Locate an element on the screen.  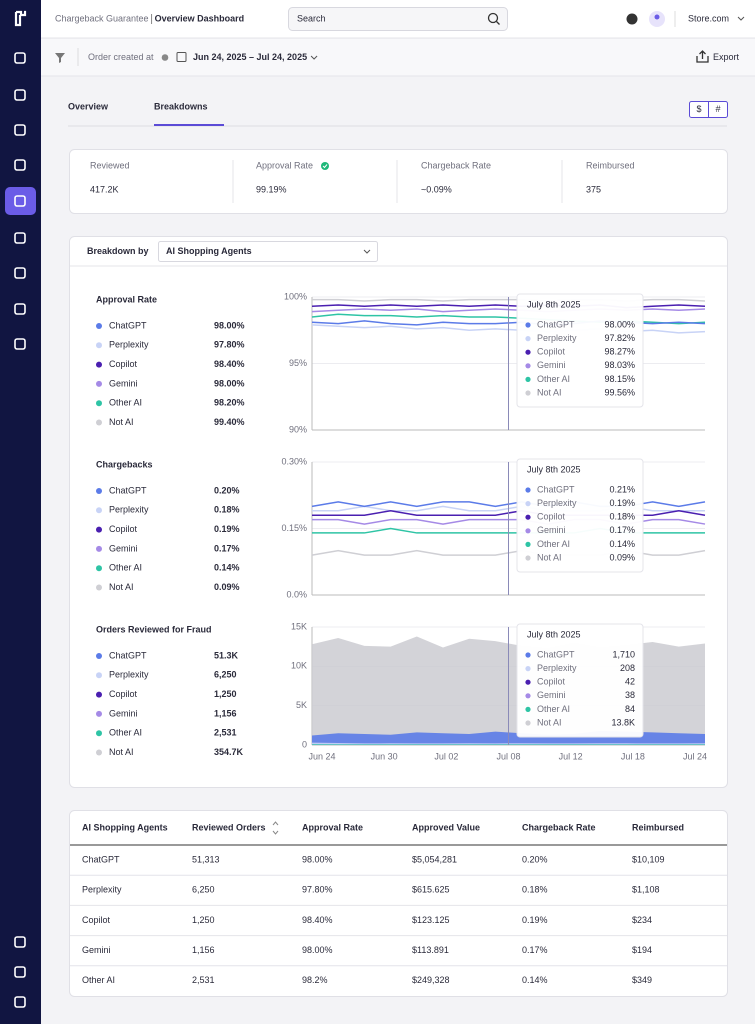
y-tick-label: 10K is located at coordinates (299, 666).